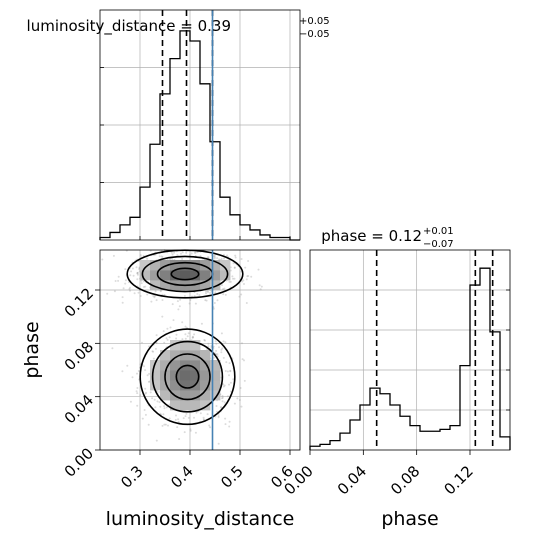  Describe the element at coordinates (187, 376) in the screenshot. I see `joint-contour-mode1-level0` at that location.